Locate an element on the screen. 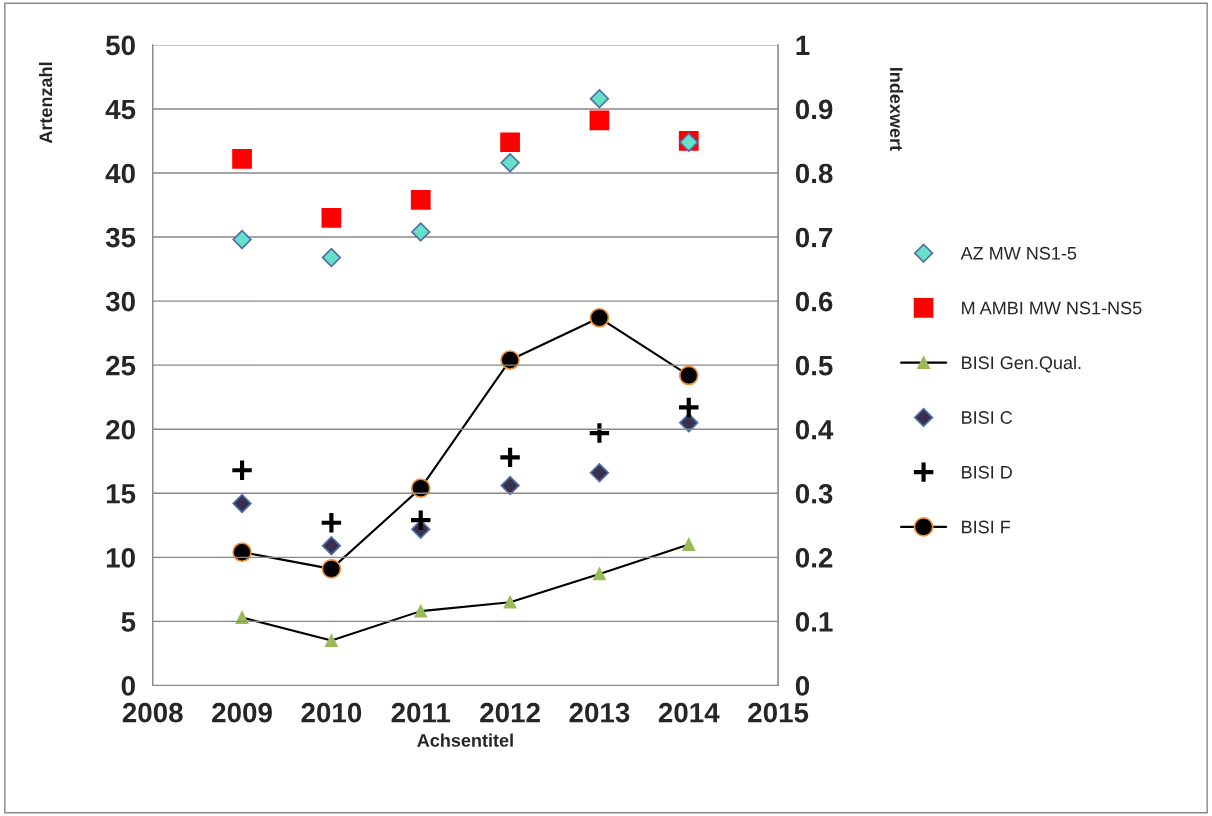 Image resolution: width=1212 pixels, height=816 pixels. y2-tick-label: 0.4 is located at coordinates (814, 429).